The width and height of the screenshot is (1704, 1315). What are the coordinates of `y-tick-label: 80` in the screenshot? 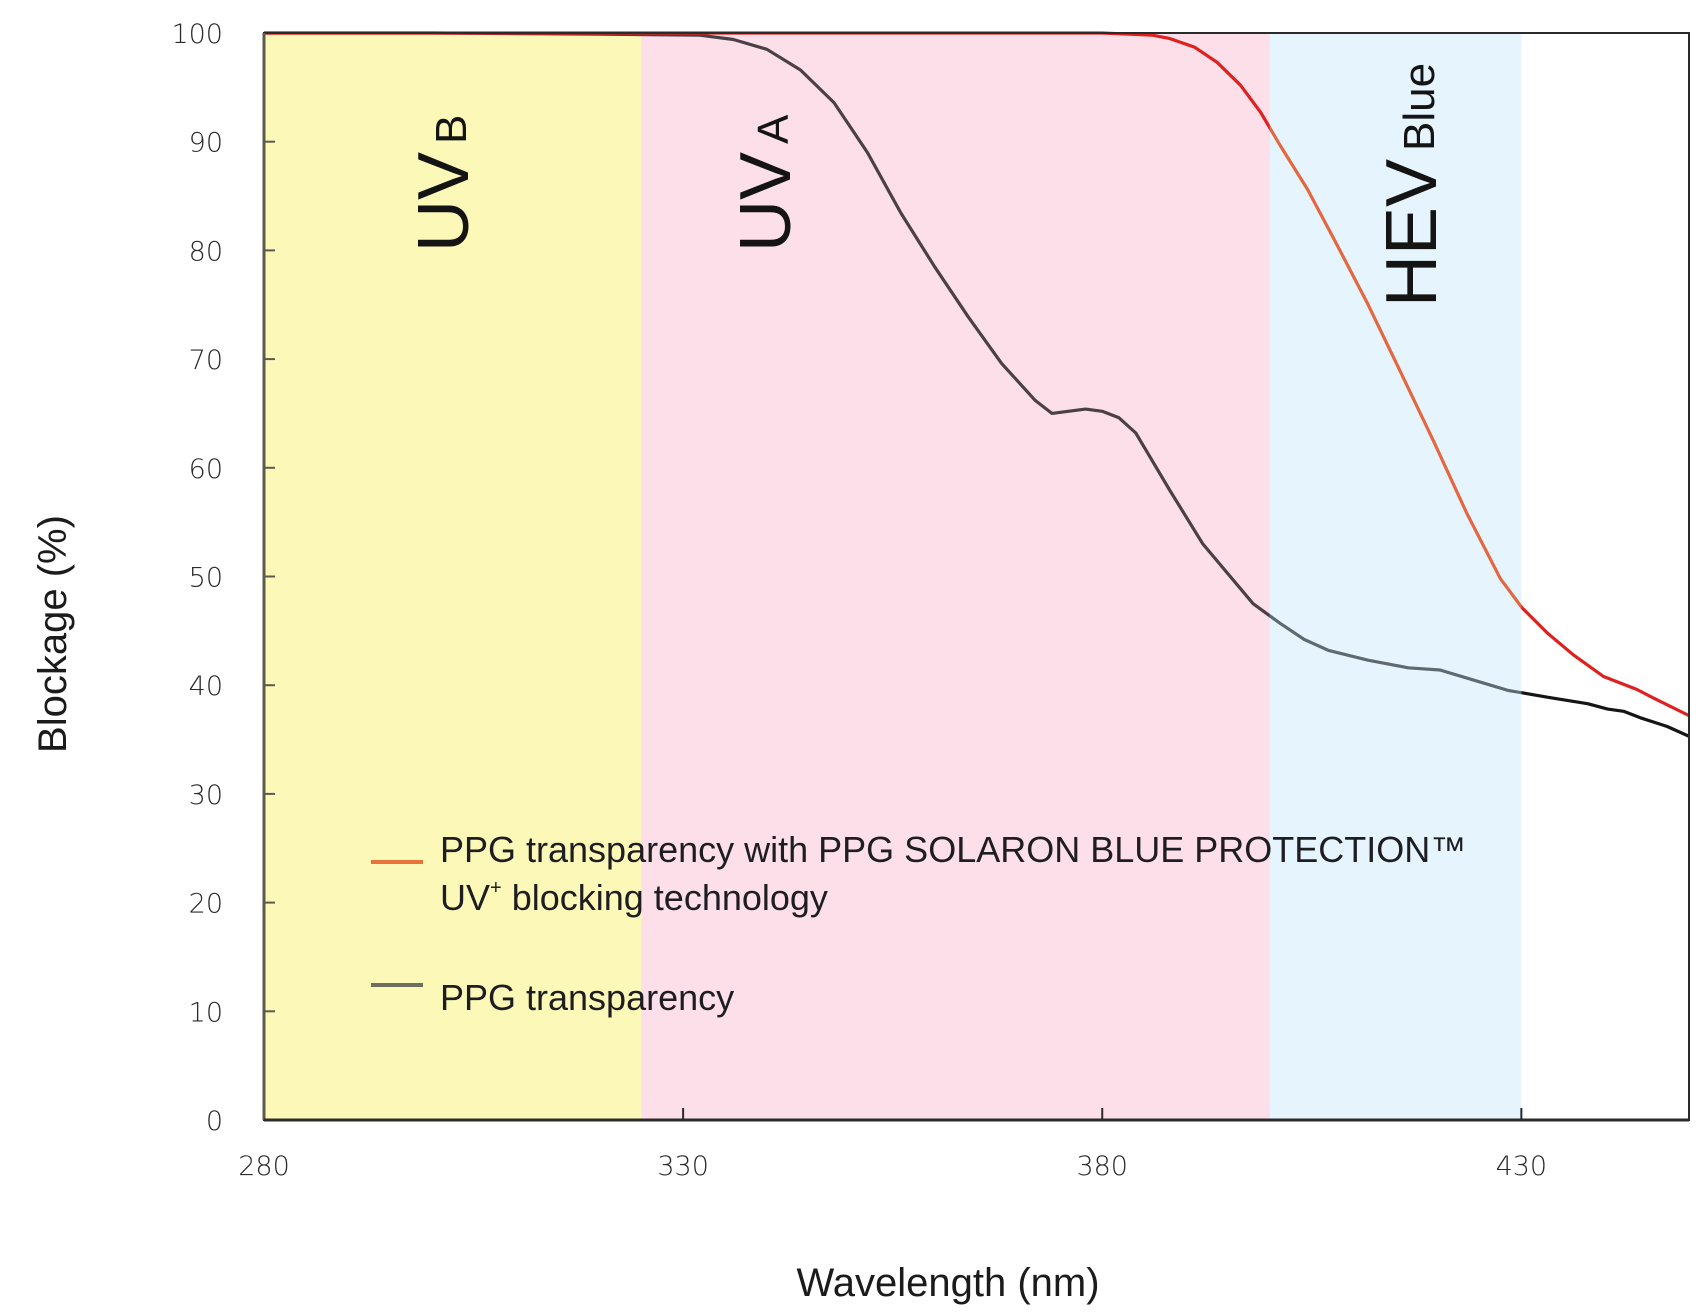 It's located at (206, 251).